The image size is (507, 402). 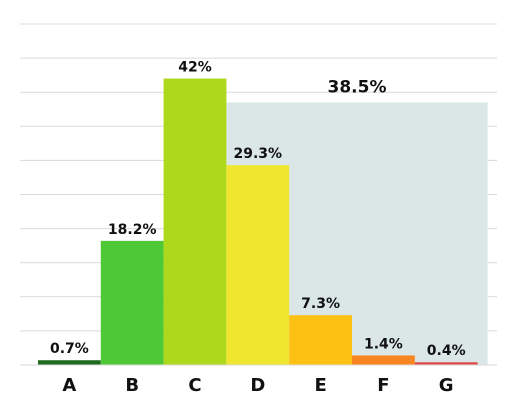 What do you see at coordinates (194, 385) in the screenshot?
I see `category-label-c: C` at bounding box center [194, 385].